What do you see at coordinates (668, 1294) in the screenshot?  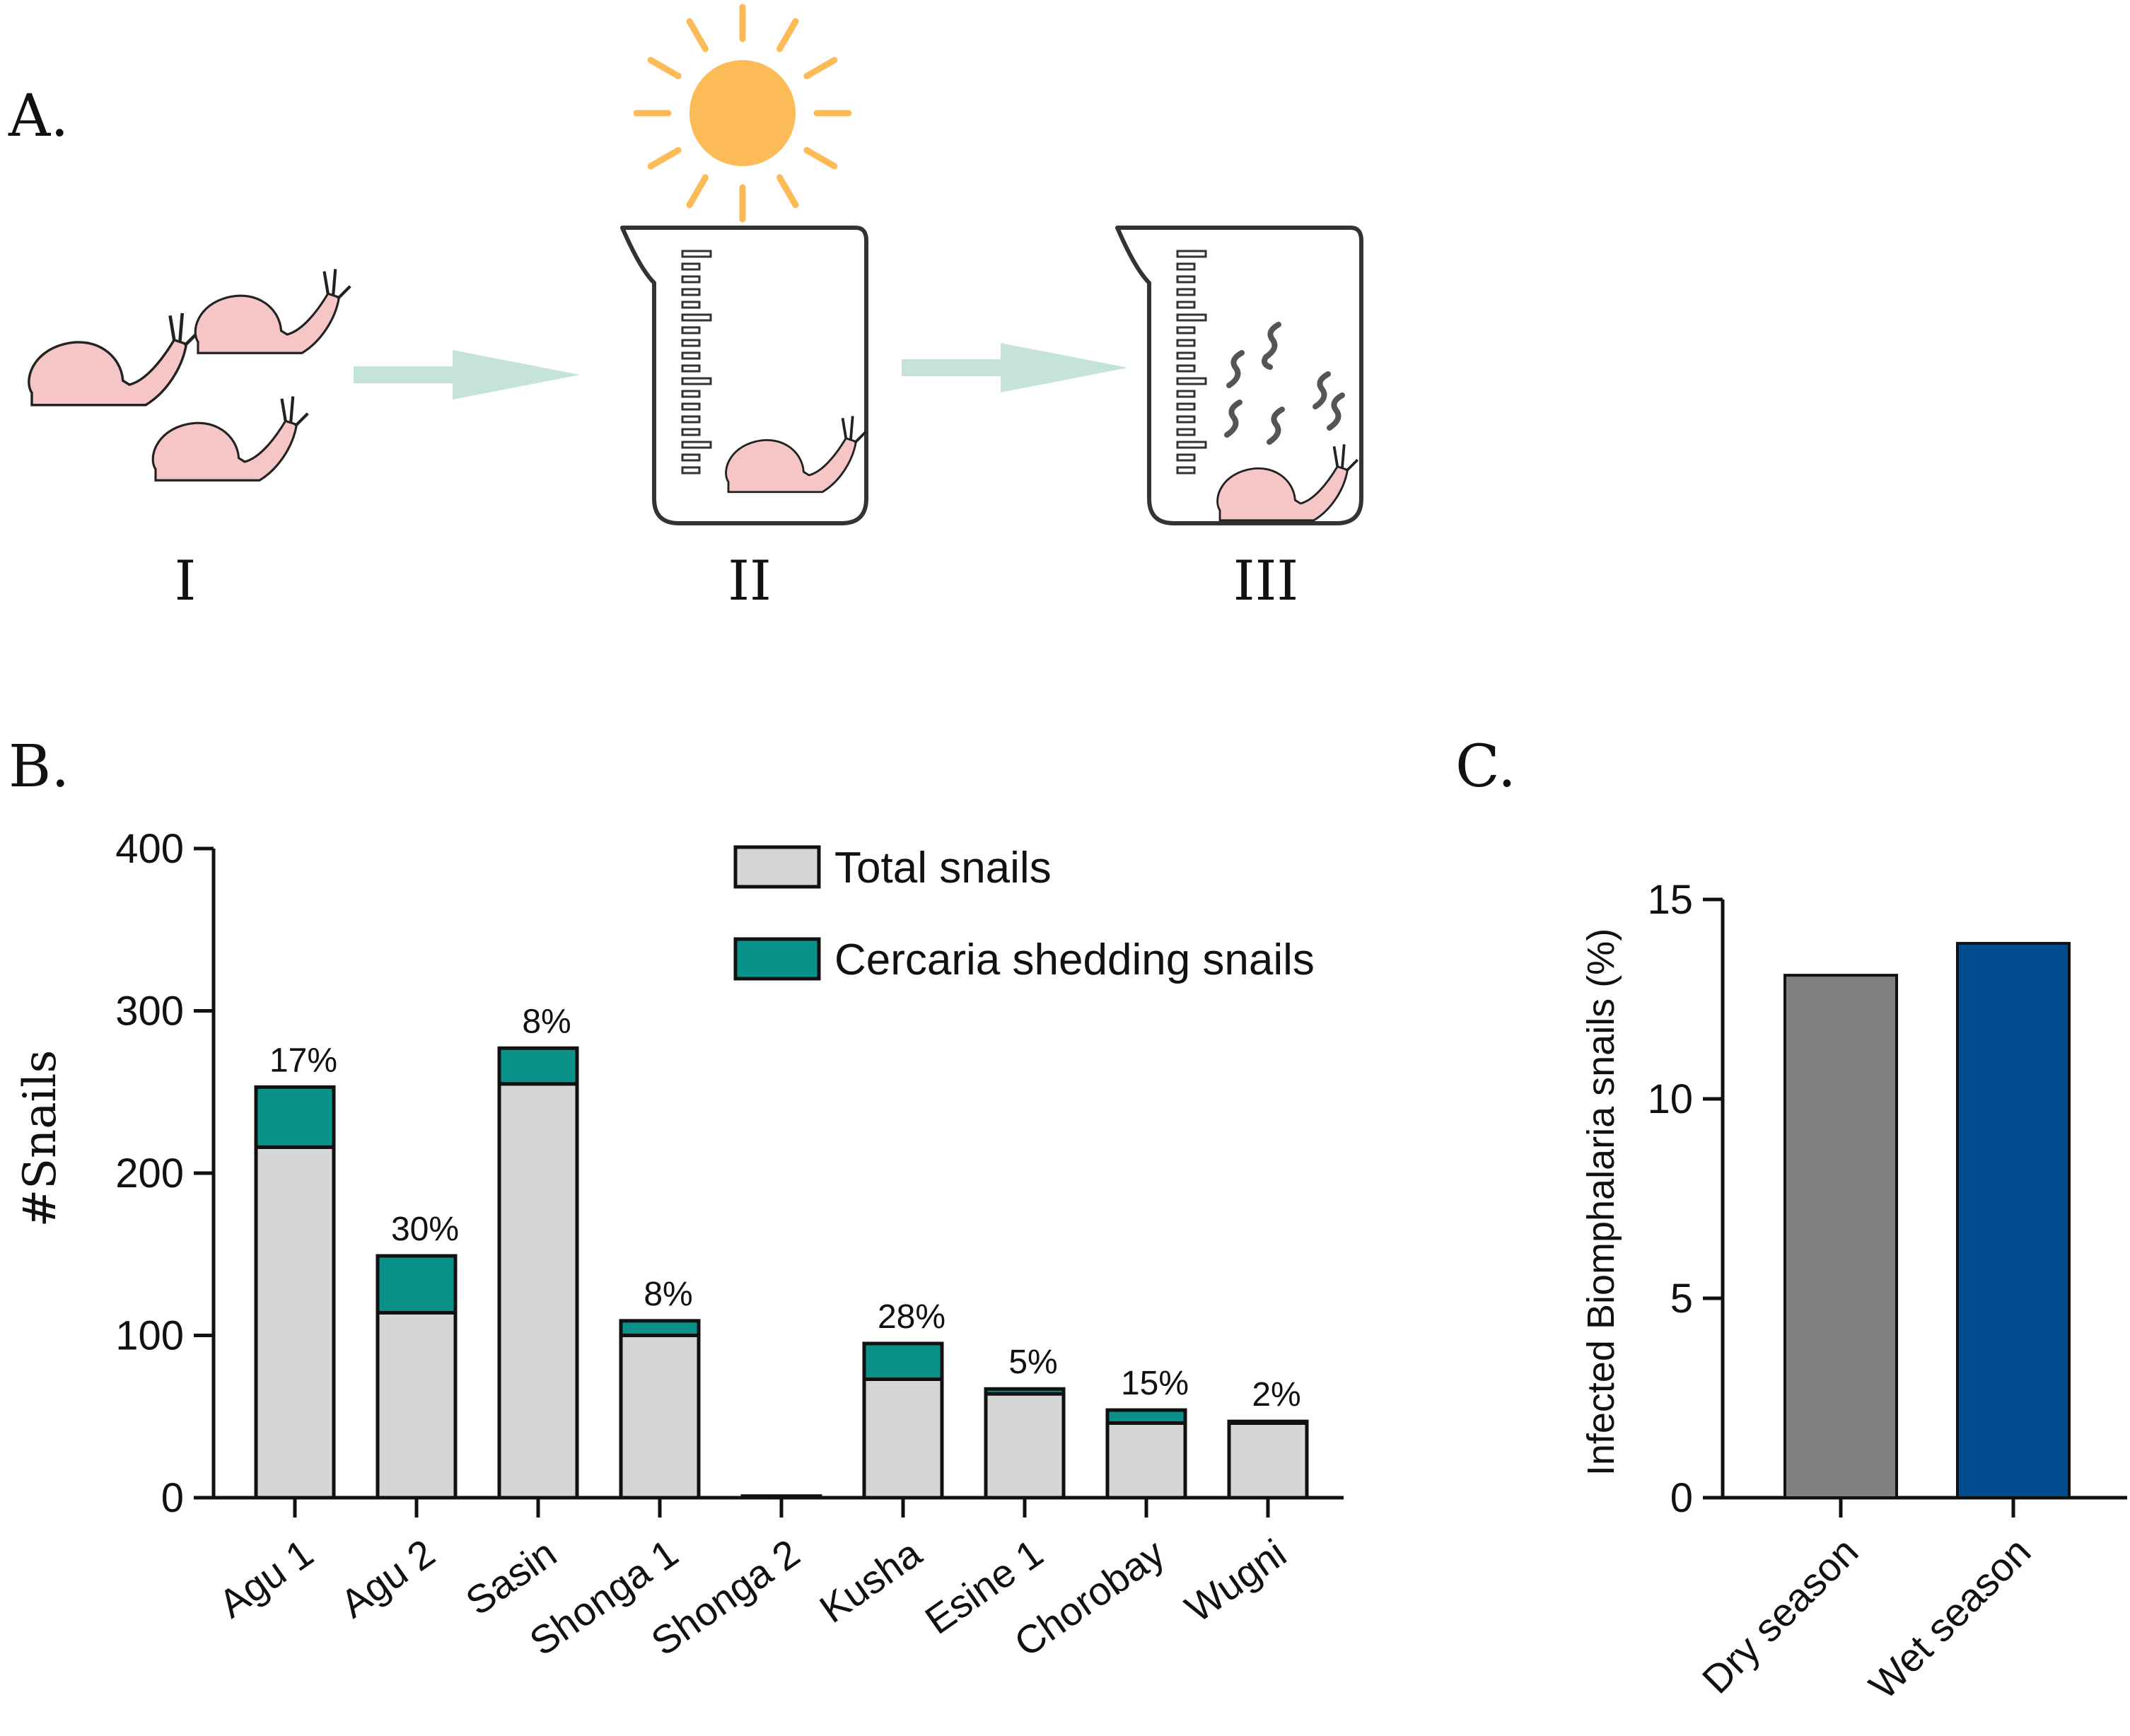 I see `bar-percent-label: 8%` at bounding box center [668, 1294].